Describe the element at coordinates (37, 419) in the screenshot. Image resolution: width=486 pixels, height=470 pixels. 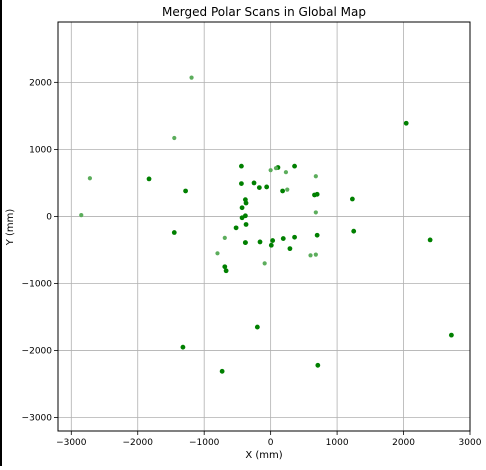
I see `y-tick-label: −3000` at that location.